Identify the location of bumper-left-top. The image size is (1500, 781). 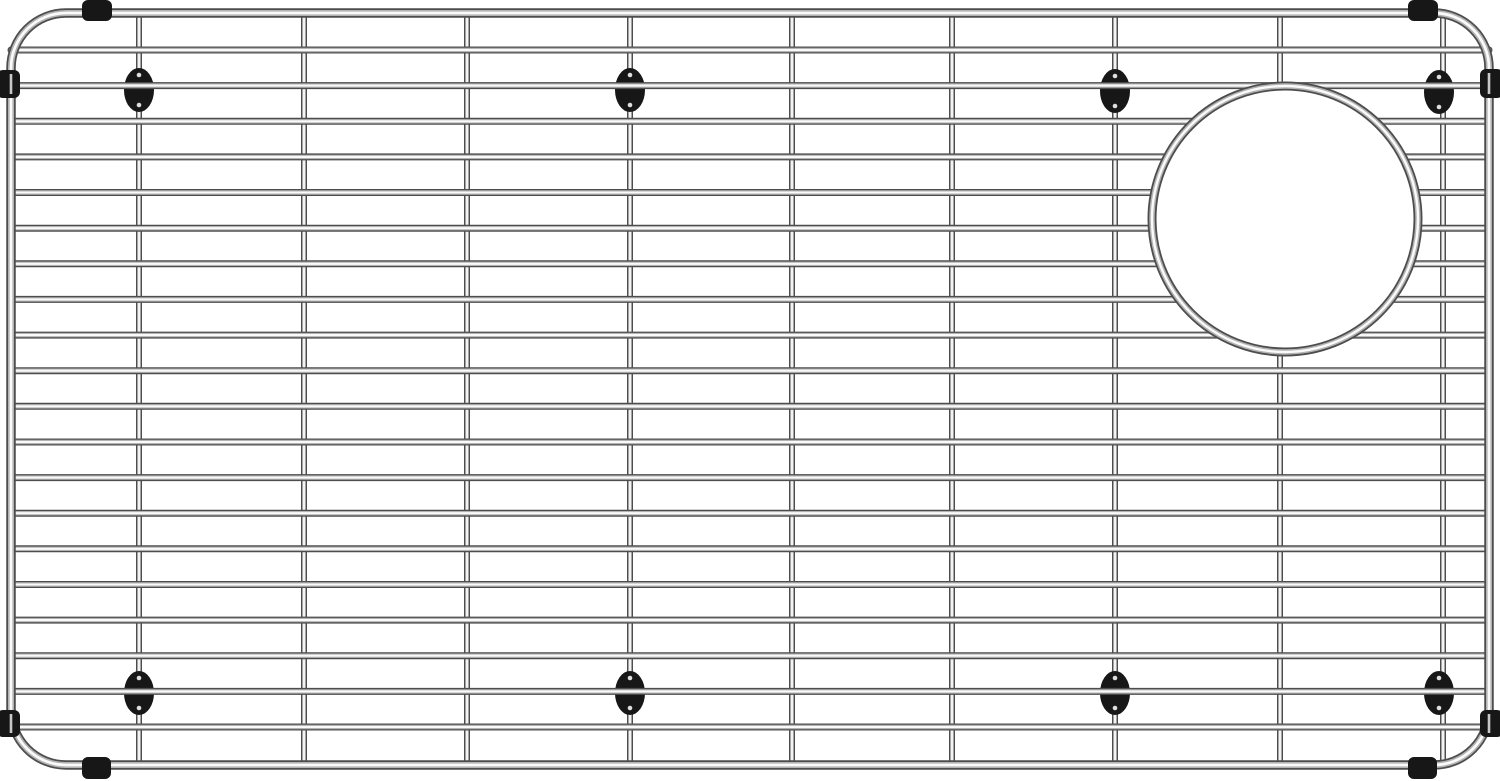
(10, 84).